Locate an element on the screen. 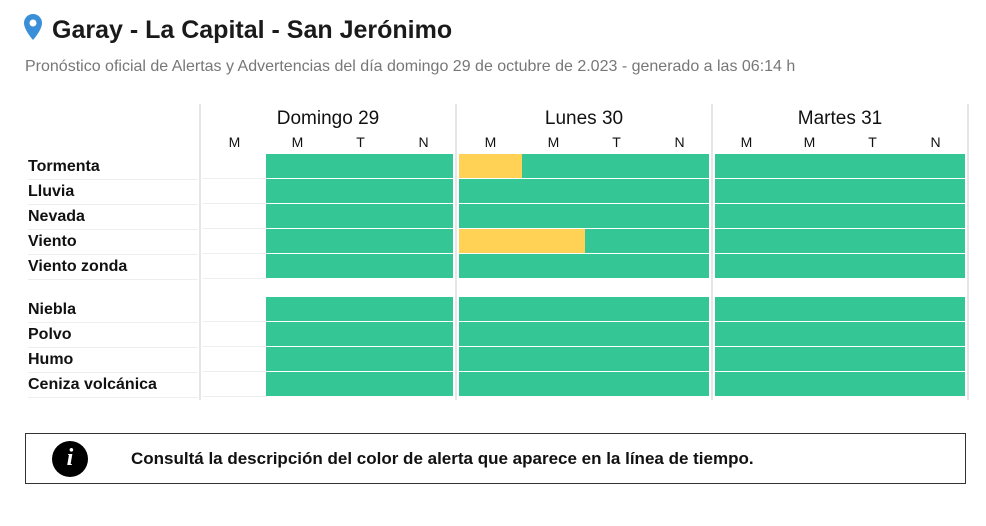 This screenshot has width=986, height=526. phenomenon-label: Viento zonda is located at coordinates (113, 267).